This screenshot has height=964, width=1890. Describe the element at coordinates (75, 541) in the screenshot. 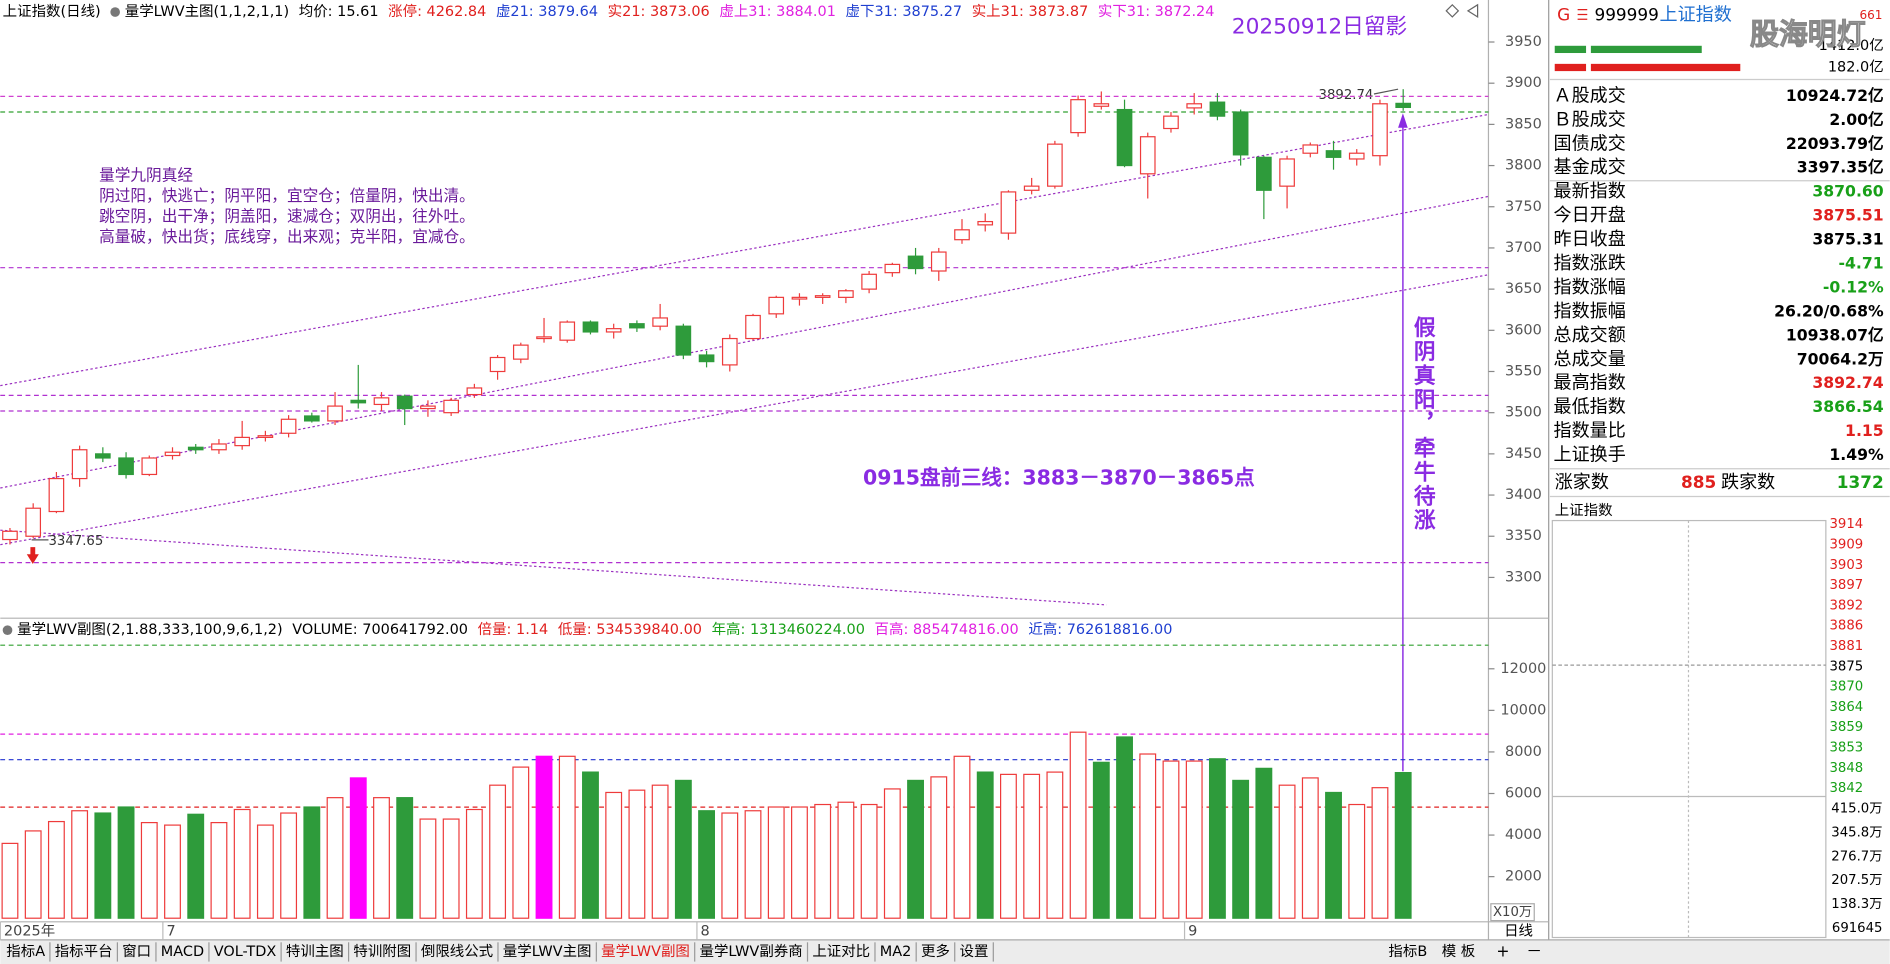

I see `low-label: 3347.65` at that location.